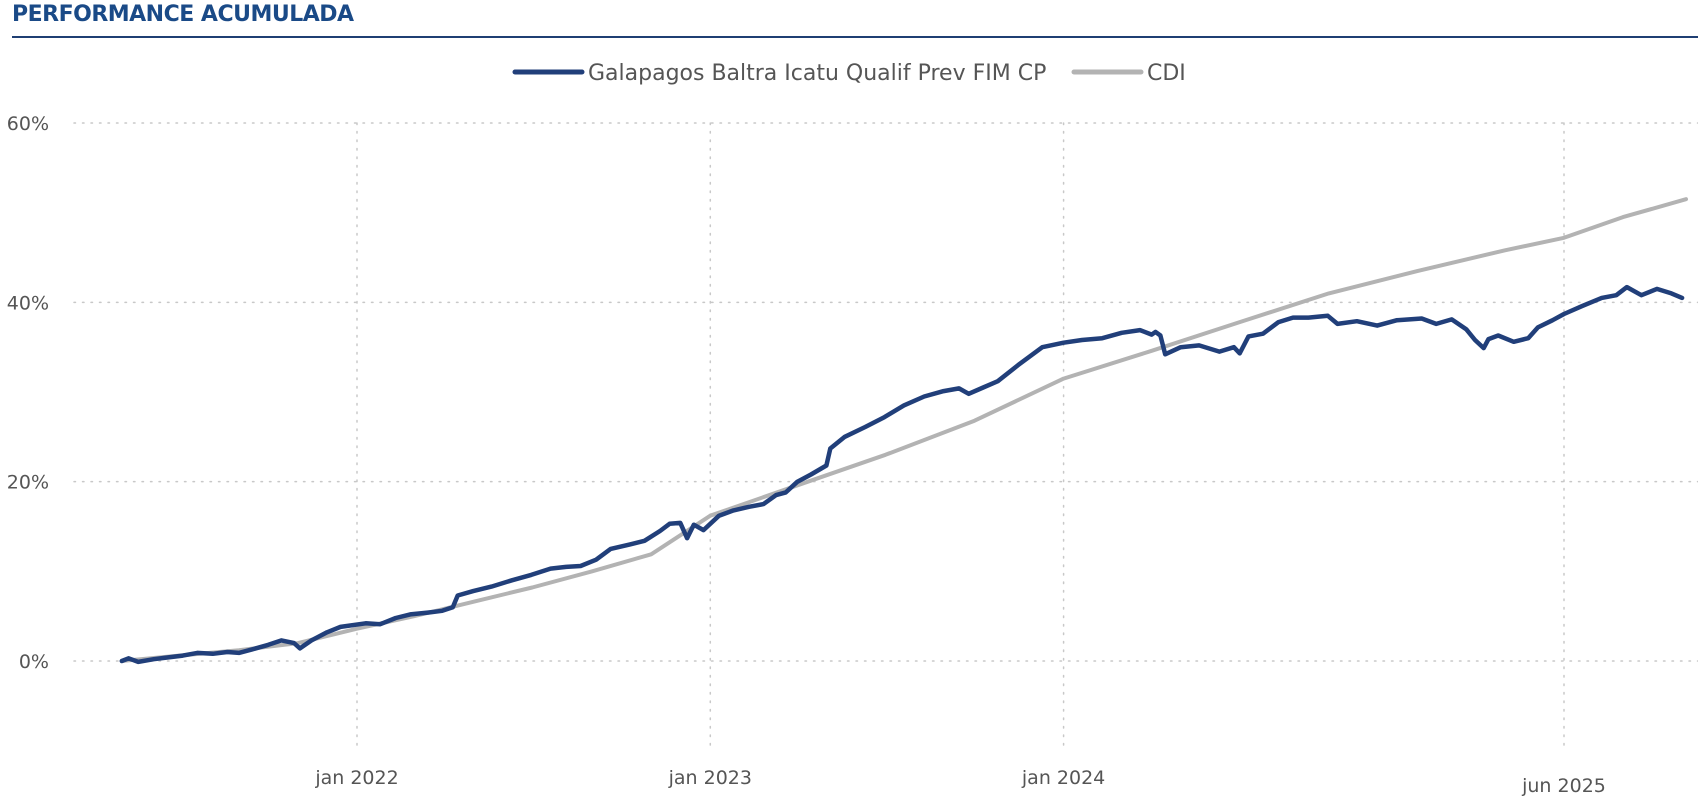  What do you see at coordinates (28, 483) in the screenshot?
I see `y-tick-label: 20%` at bounding box center [28, 483].